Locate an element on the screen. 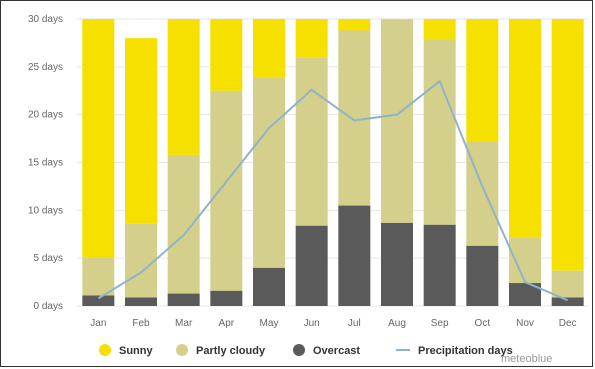 This screenshot has height=369, width=595. y-tick-label: 20 days is located at coordinates (45, 115).